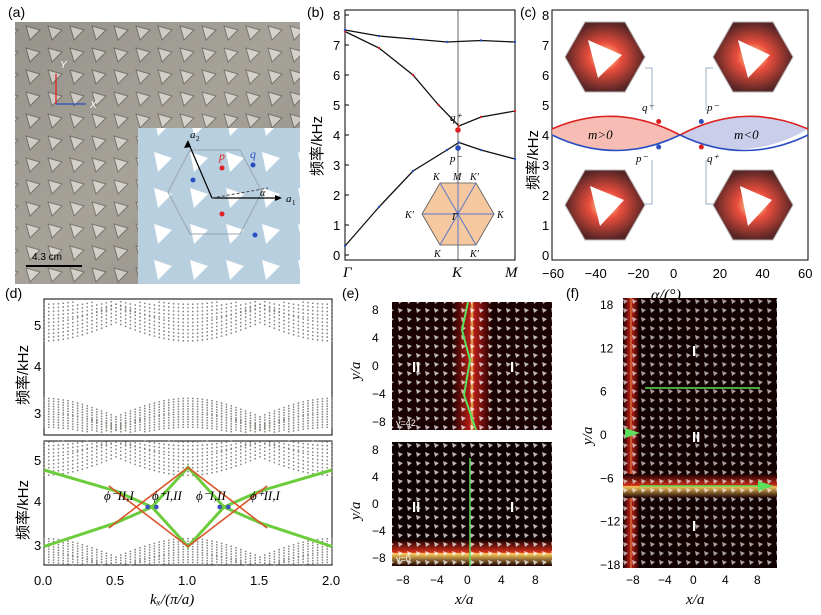 The height and width of the screenshot is (615, 821). I want to click on q-plus-point, so click(458, 130).